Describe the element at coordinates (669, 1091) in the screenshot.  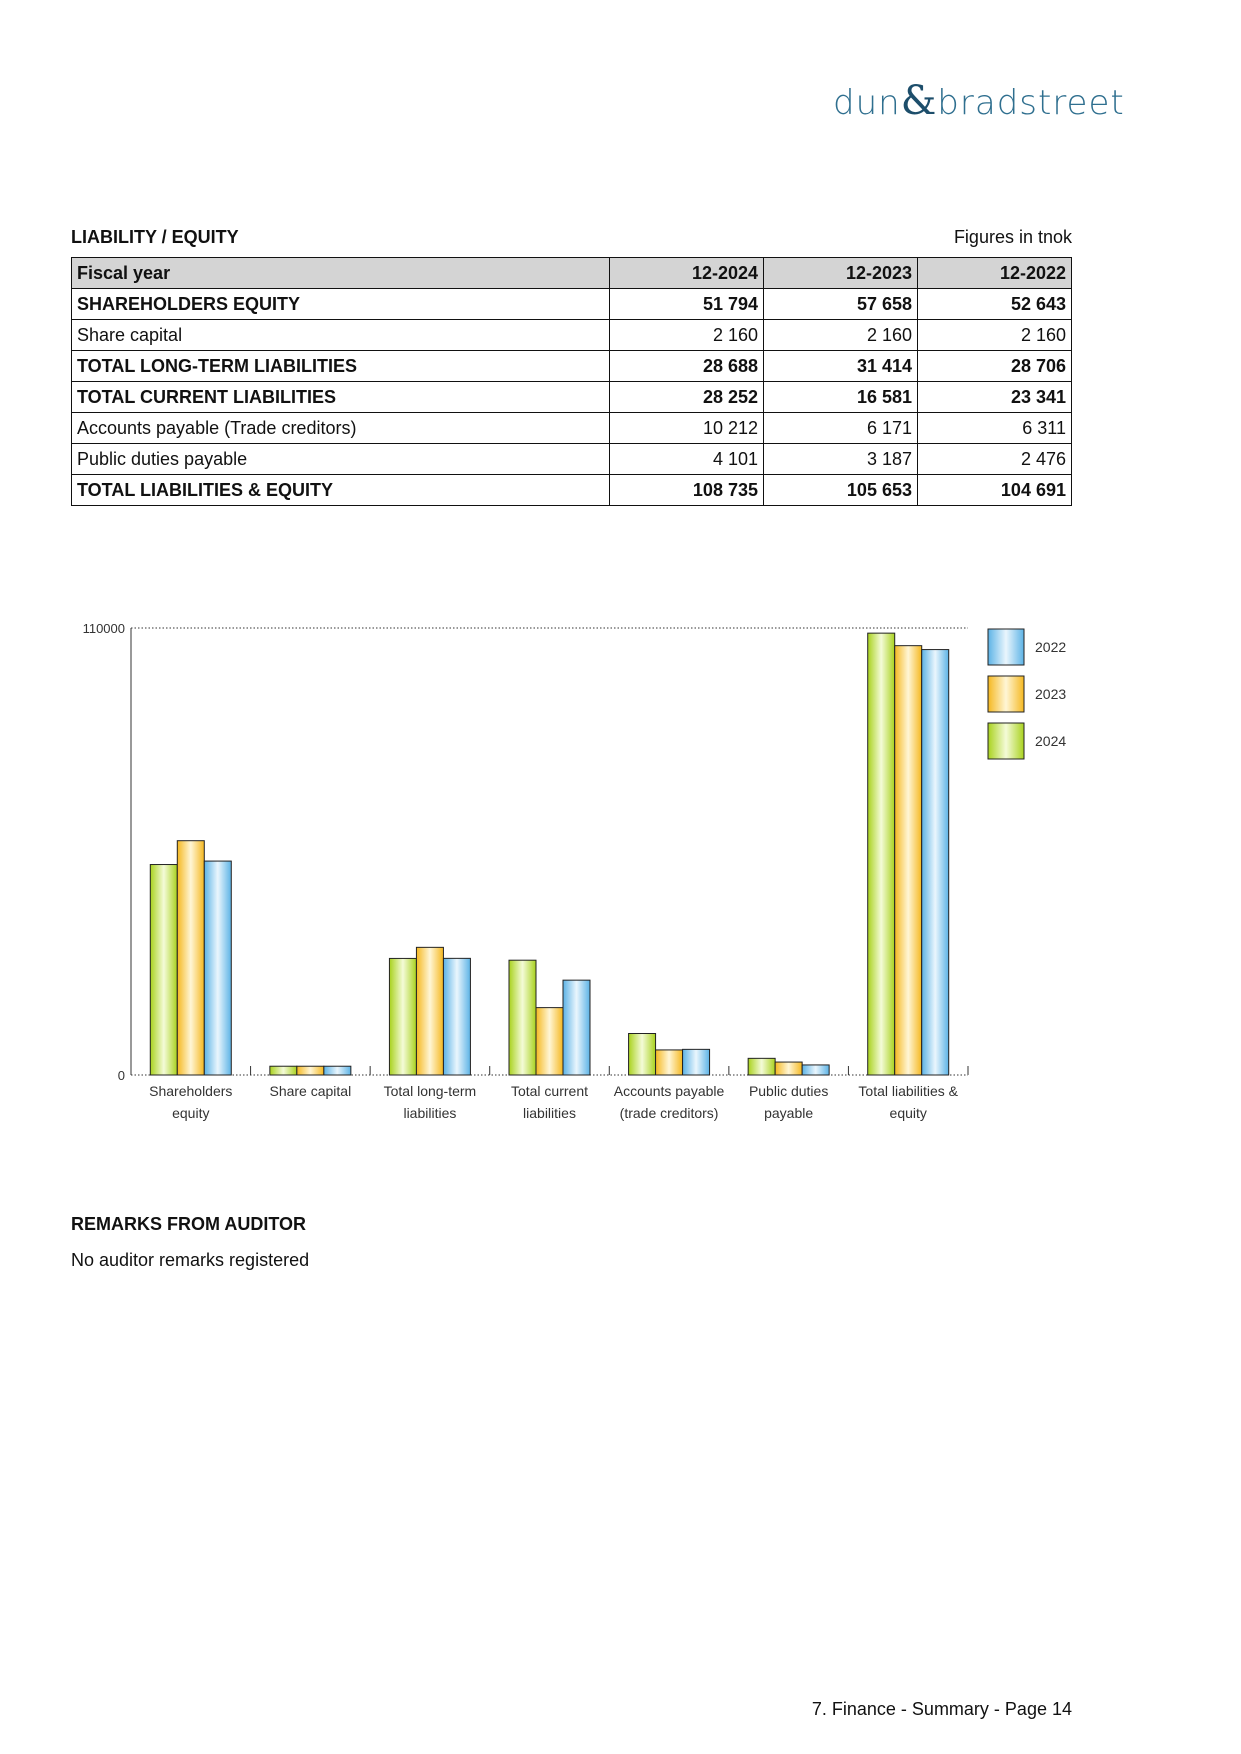
I see `x-tick-label: Accounts payable` at that location.